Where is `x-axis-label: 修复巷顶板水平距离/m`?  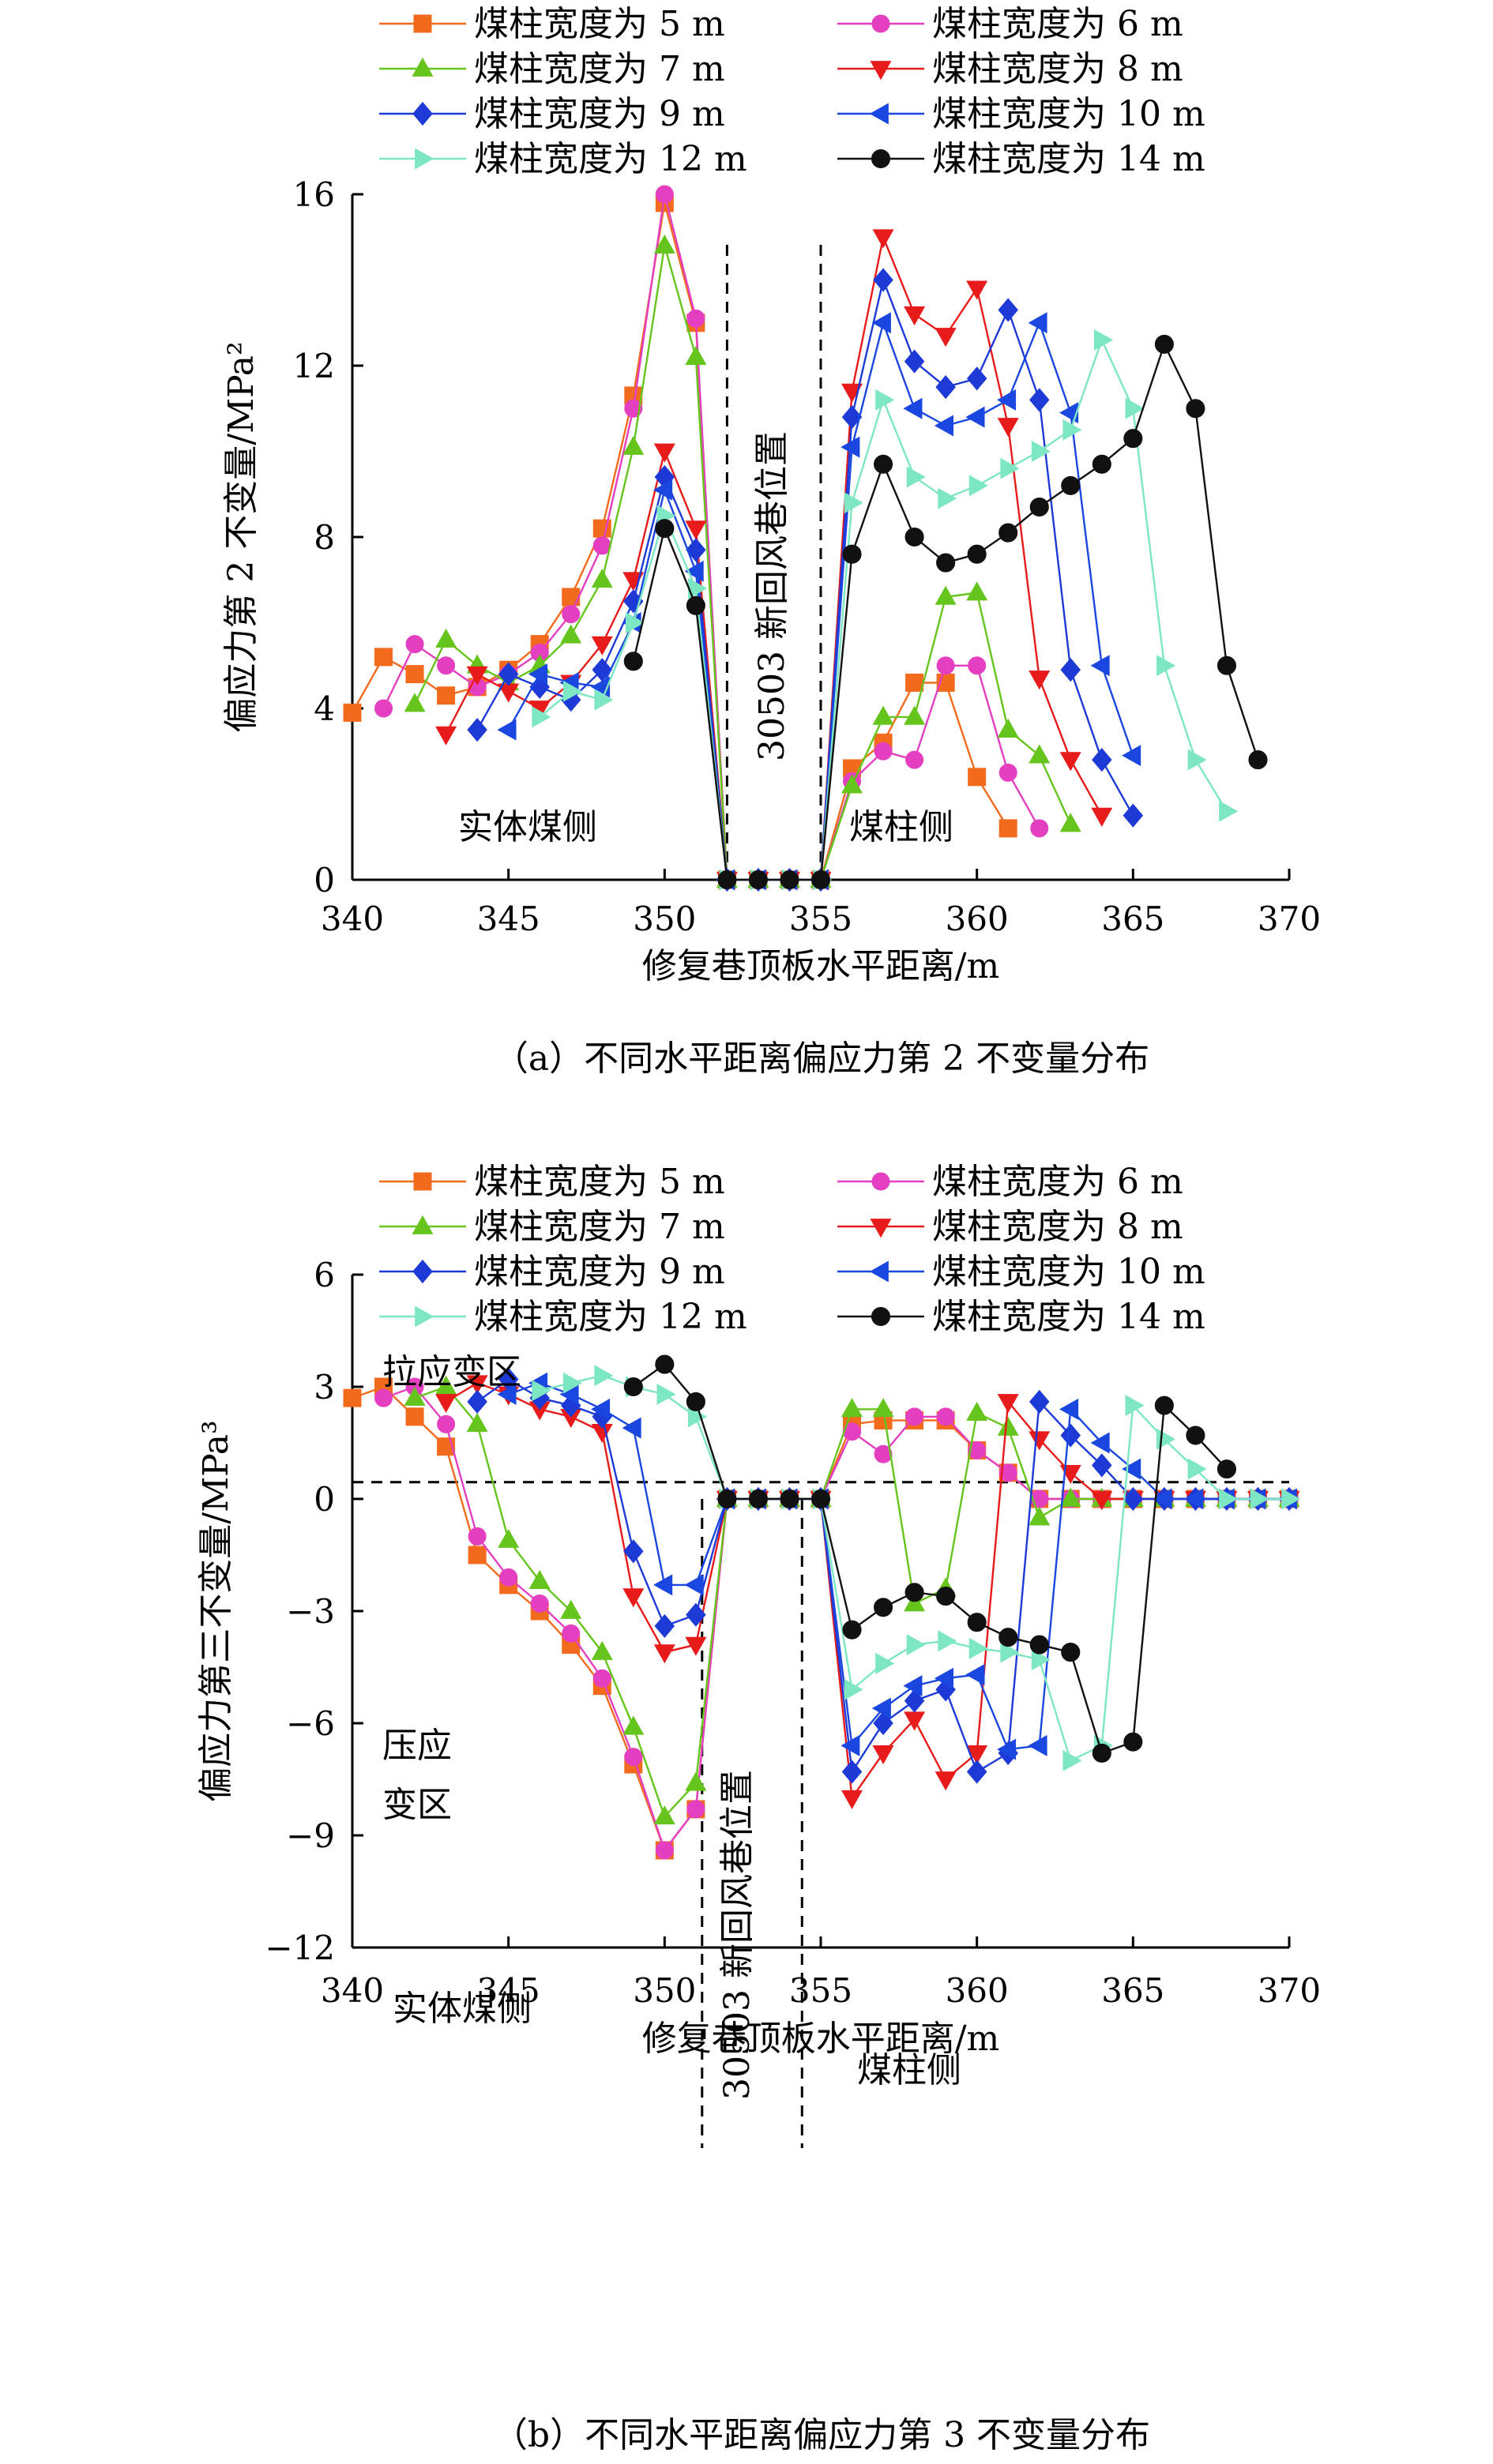
x-axis-label: 修复巷顶板水平距离/m is located at coordinates (821, 966).